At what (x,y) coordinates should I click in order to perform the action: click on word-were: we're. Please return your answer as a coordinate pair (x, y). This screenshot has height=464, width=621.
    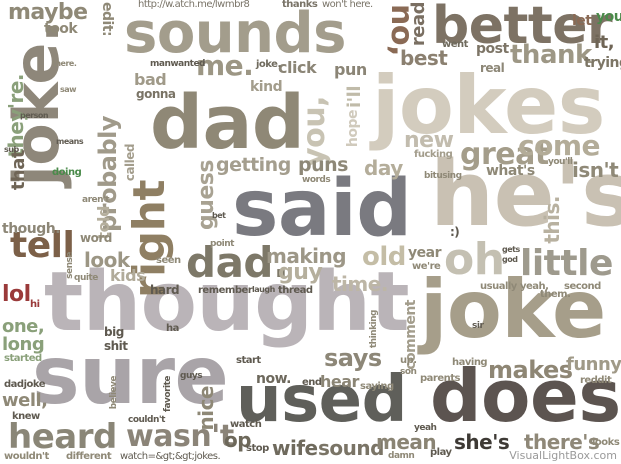
    Looking at the image, I should click on (426, 266).